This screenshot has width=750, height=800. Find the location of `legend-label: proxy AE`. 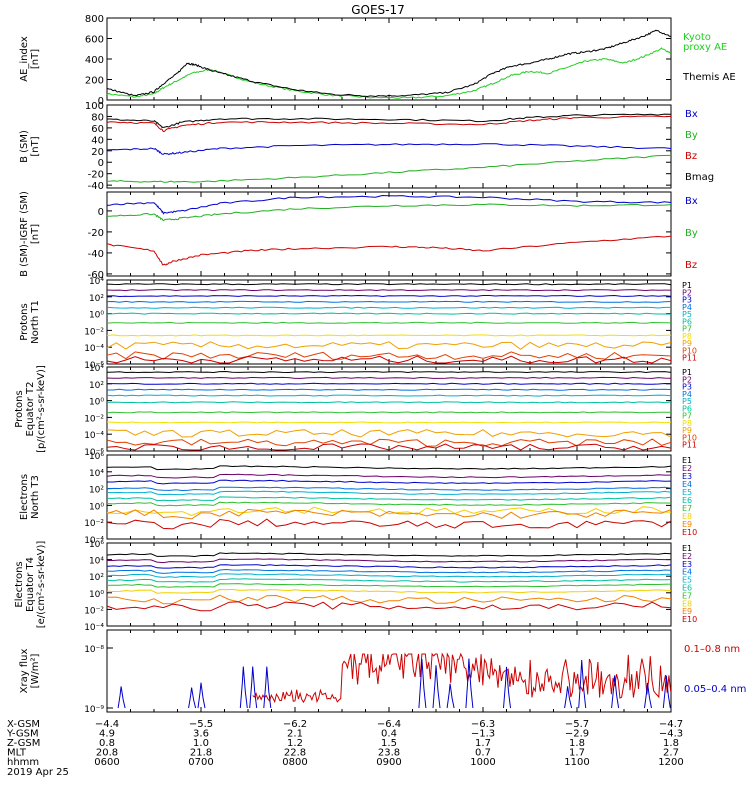

legend-label: proxy AE is located at coordinates (705, 47).